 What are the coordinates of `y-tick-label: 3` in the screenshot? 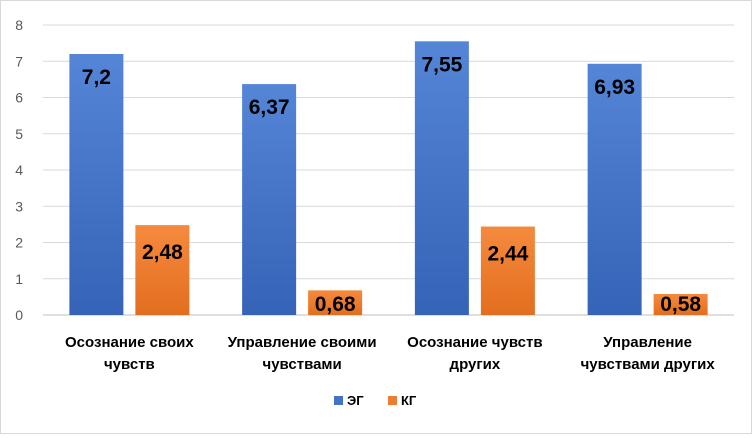 It's located at (19, 206).